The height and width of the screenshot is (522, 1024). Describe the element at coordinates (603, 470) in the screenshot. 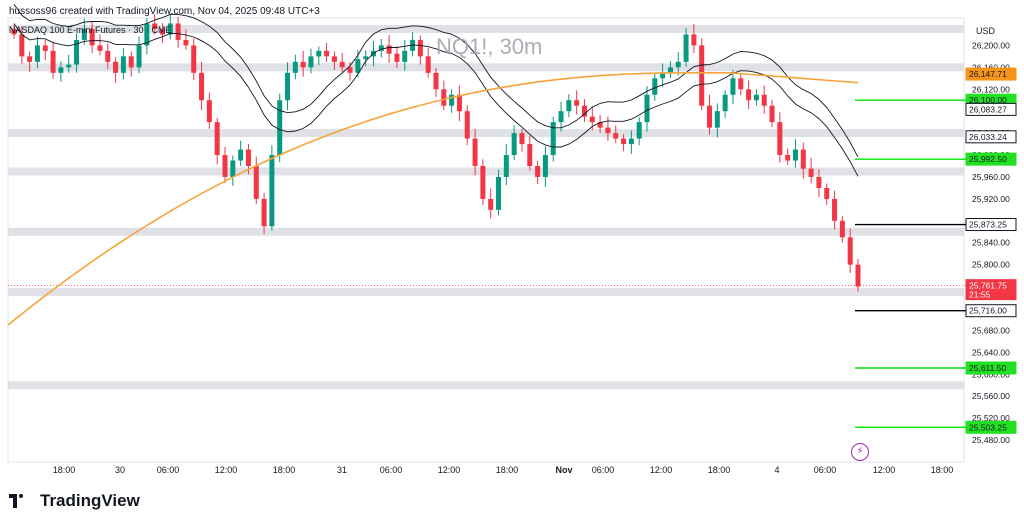

I see `x-tick-label-10: 06:00` at that location.